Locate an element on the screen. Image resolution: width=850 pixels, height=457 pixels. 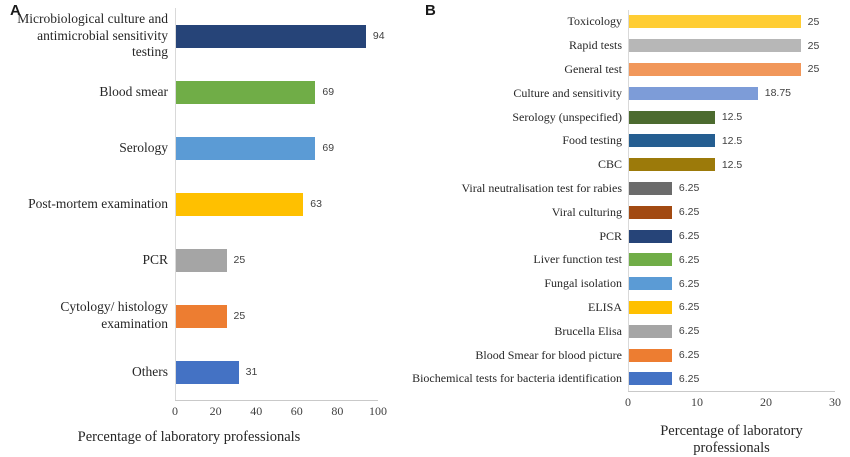
bar-value-label: 18.75 is located at coordinates (778, 93).